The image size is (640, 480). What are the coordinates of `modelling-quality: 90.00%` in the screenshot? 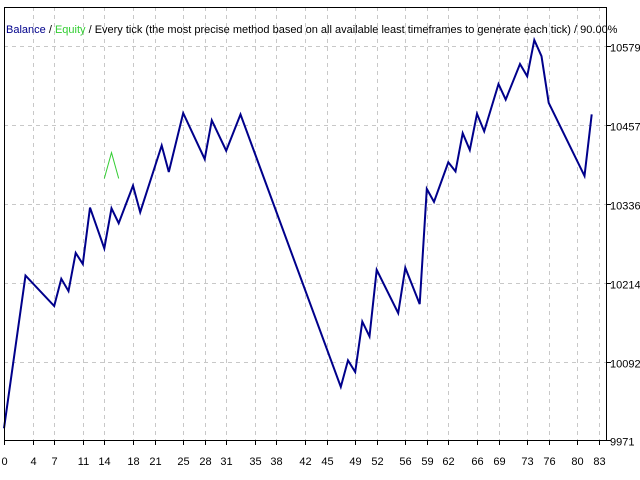 It's located at (599, 30).